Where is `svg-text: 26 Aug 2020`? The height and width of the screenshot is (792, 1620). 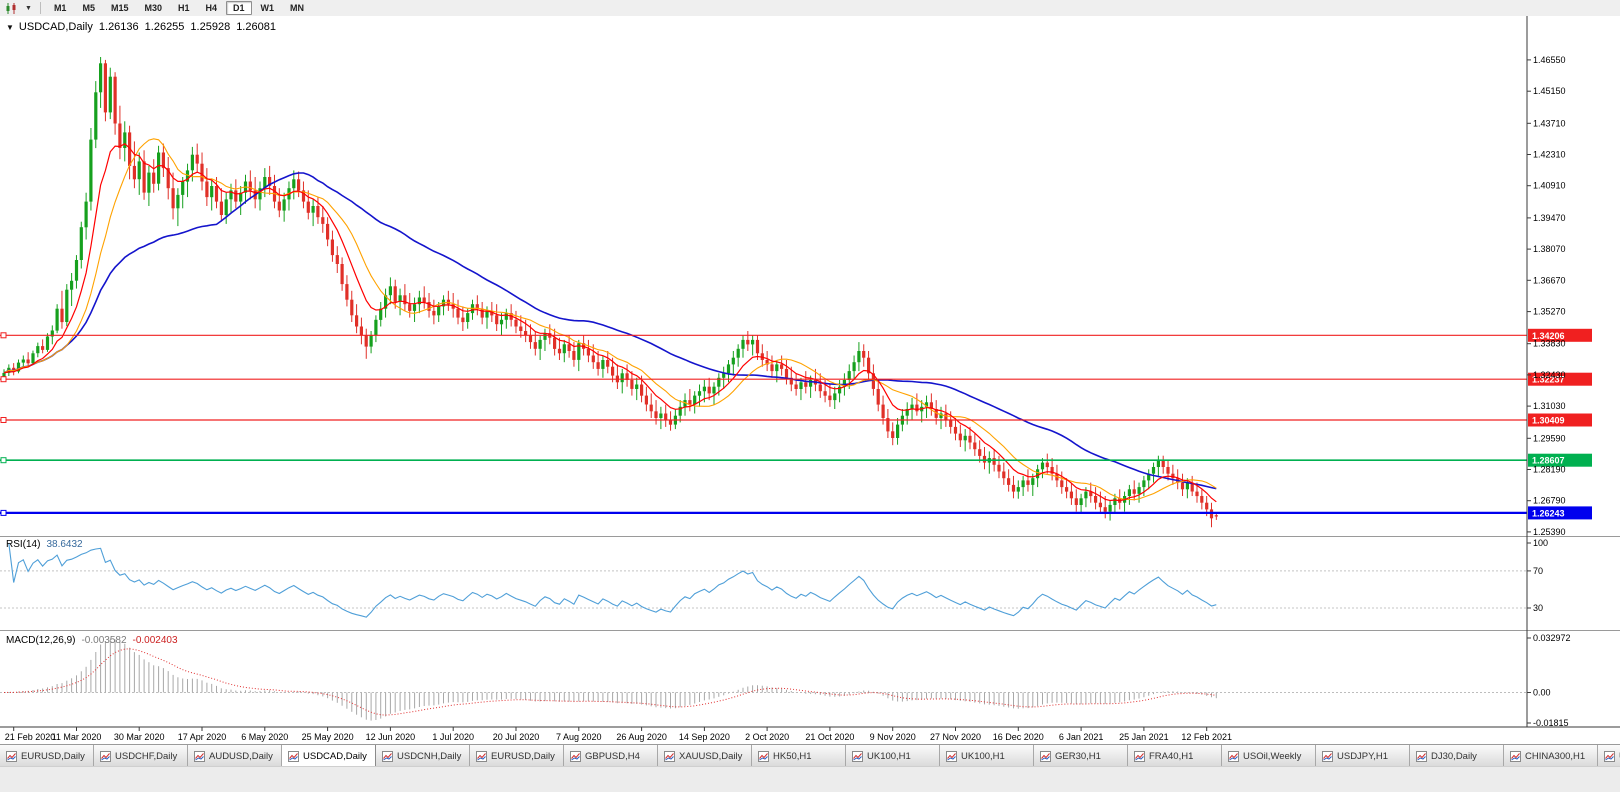
svg-text: 26 Aug 2020 is located at coordinates (641, 737).